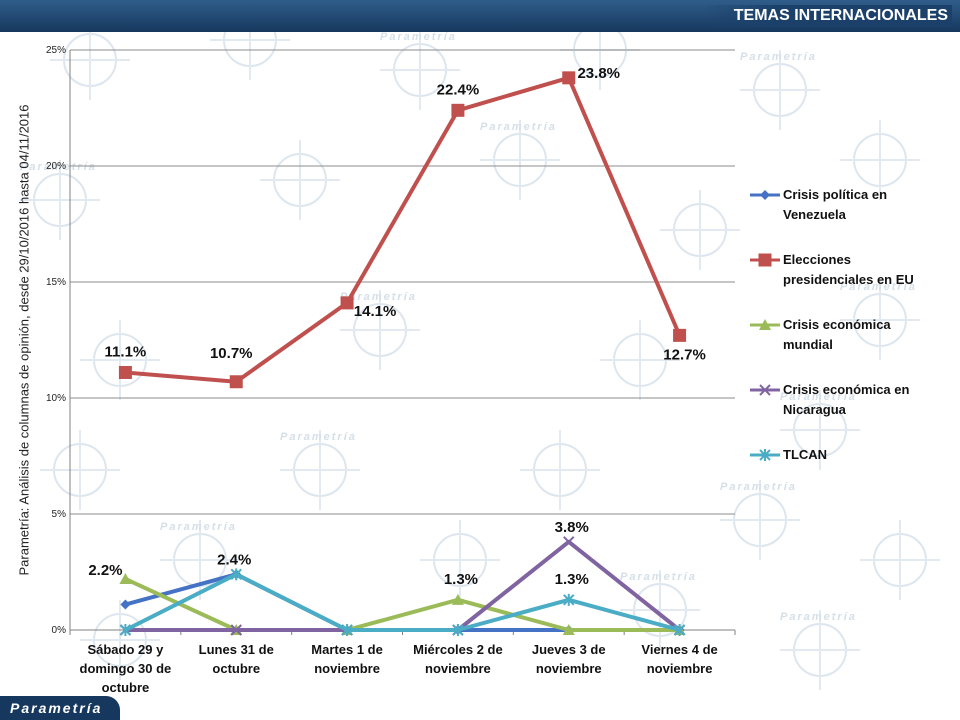 This screenshot has height=720, width=960. Describe the element at coordinates (480, 16) in the screenshot. I see `header-bar: TEMAS INTERNACIONALES` at that location.